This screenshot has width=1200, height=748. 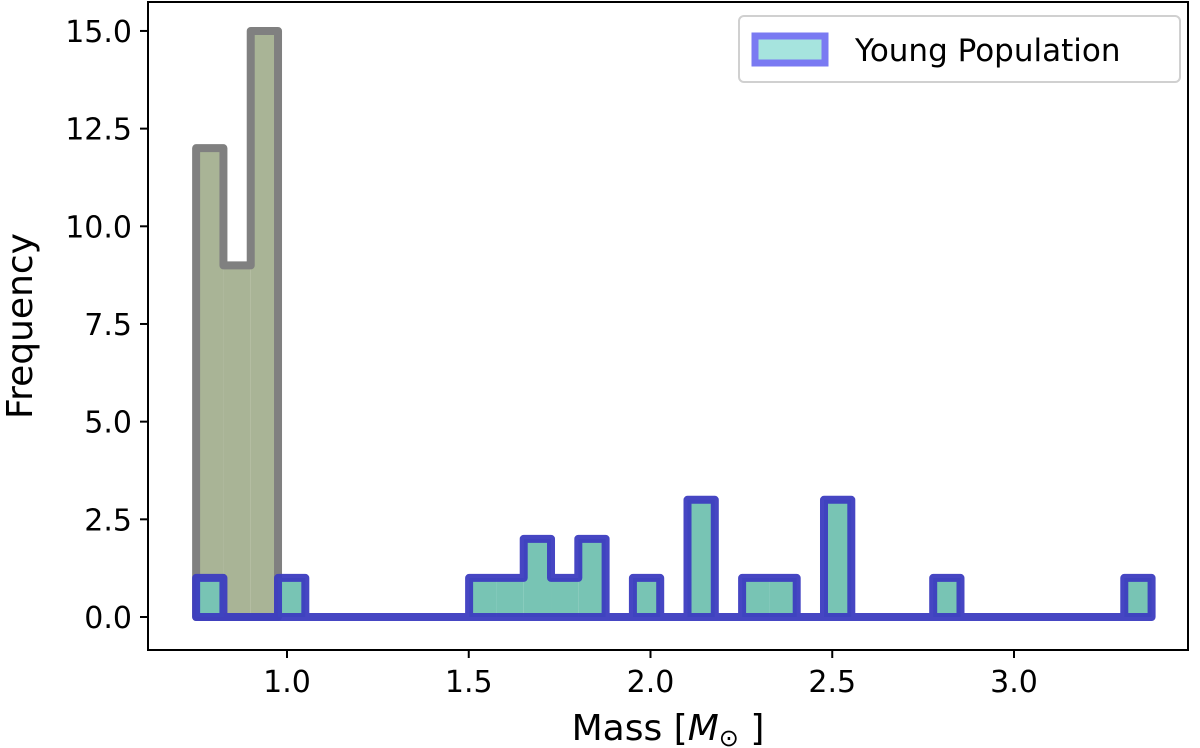 I want to click on legend-label-young-population: Young Population, so click(x=987, y=51).